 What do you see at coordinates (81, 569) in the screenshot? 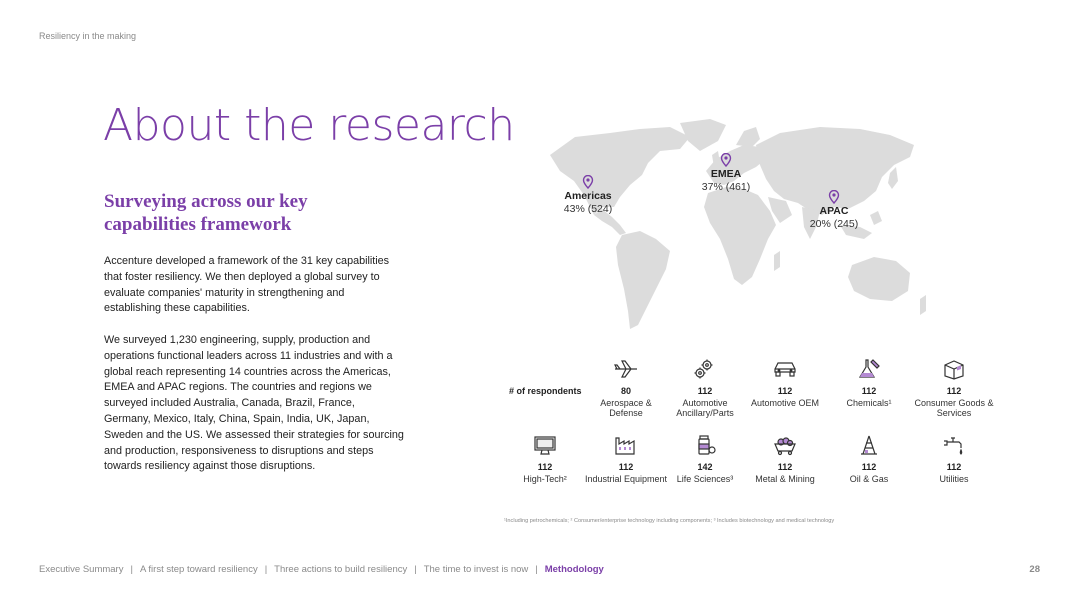
I see `nav-executive-summary: Executive Summary` at bounding box center [81, 569].